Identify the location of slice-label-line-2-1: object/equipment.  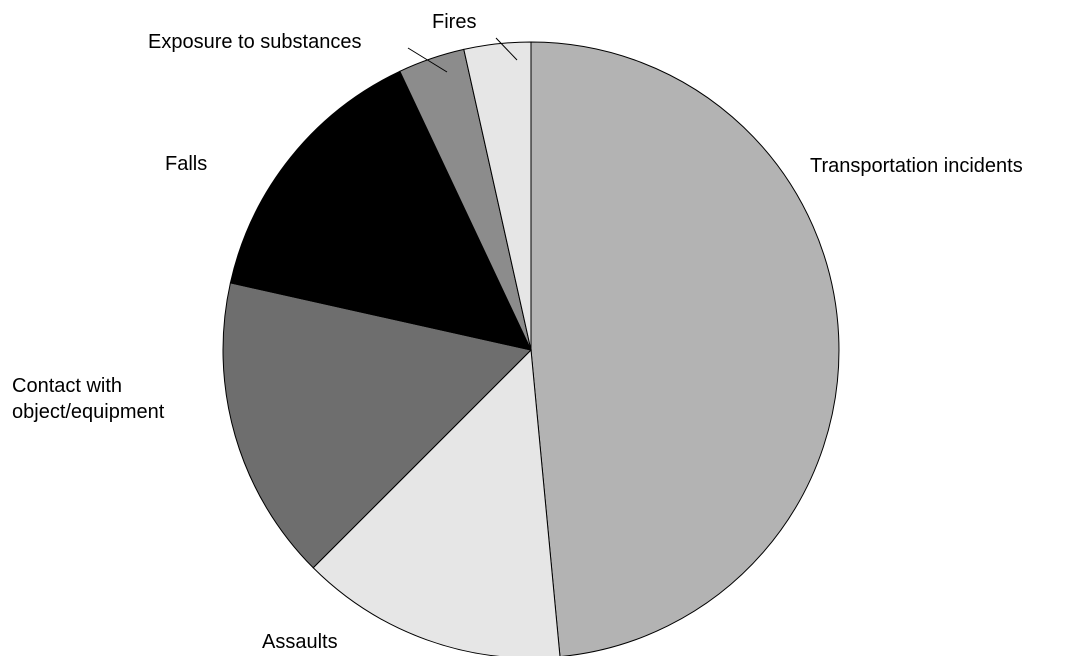
(88, 412).